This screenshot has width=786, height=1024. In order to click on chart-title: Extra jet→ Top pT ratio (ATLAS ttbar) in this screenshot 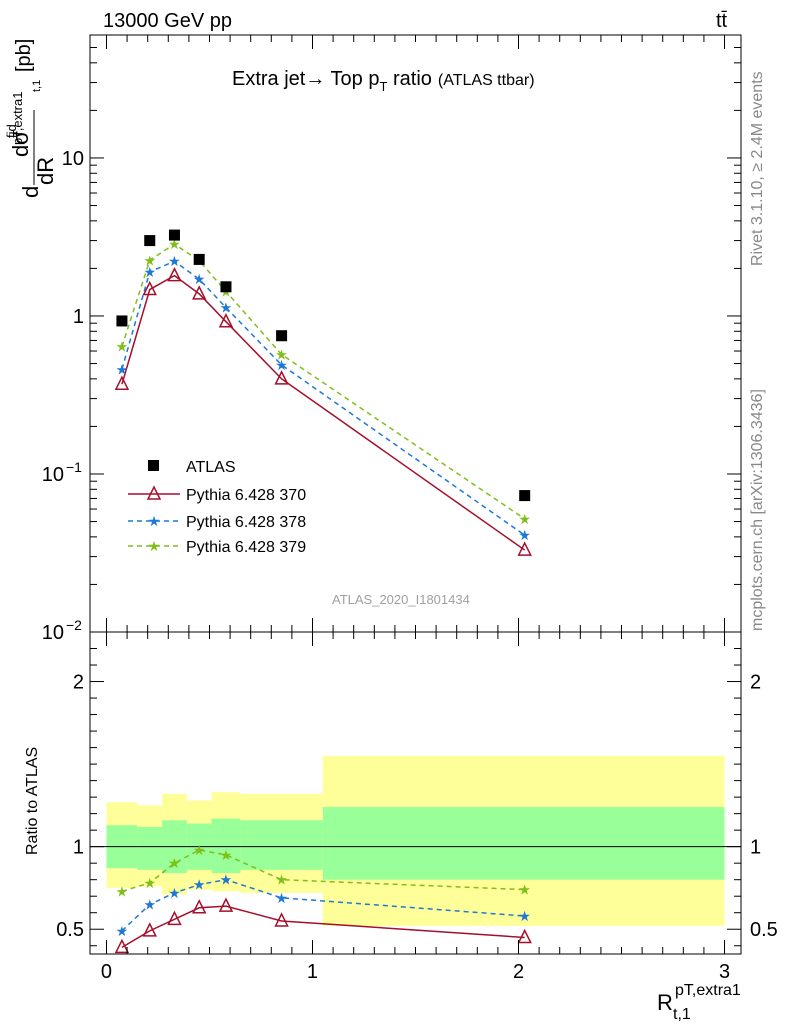, I will do `click(383, 81)`.